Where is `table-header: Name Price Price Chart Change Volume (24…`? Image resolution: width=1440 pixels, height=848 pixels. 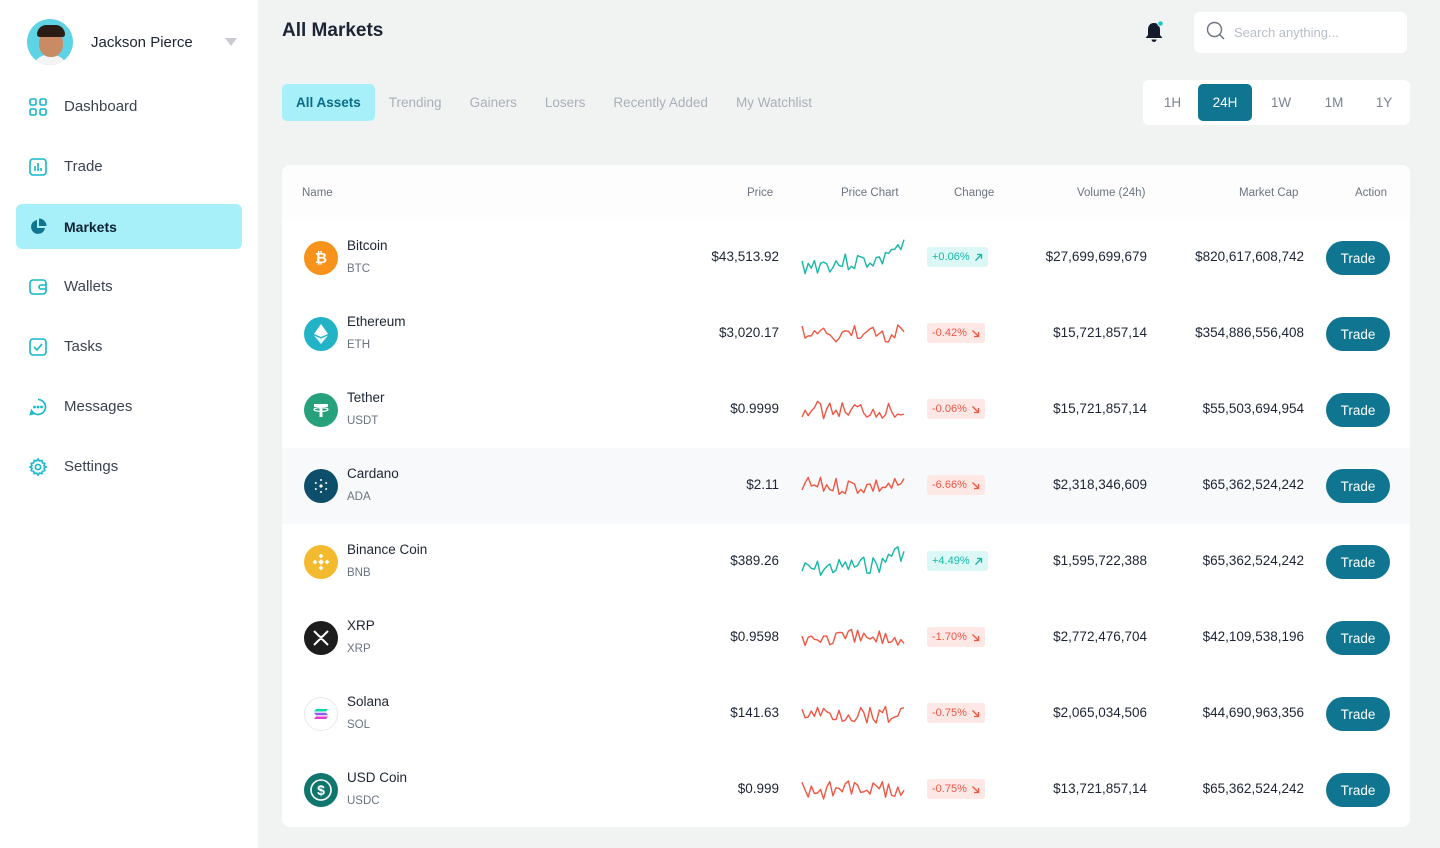 table-header: Name Price Price Chart Change Volume (24… is located at coordinates (846, 192).